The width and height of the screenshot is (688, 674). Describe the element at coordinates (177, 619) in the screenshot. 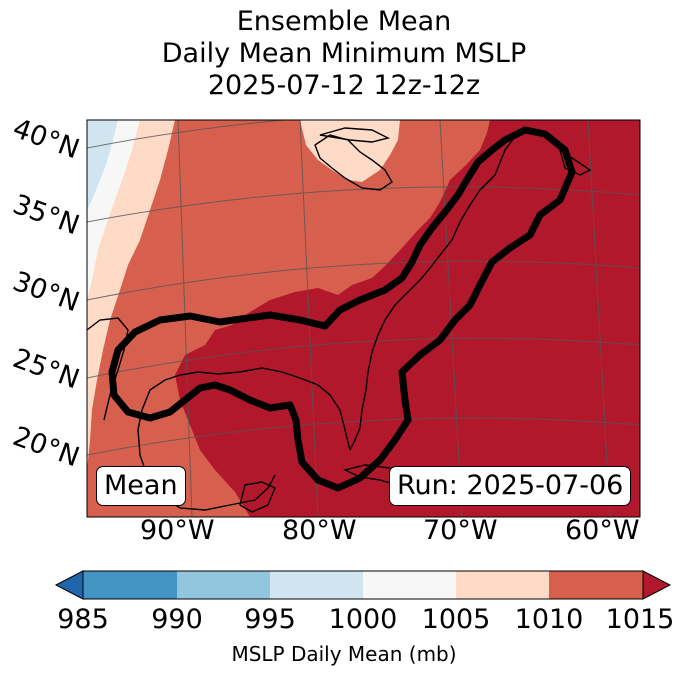

I see `colorbar-tick-990: 990` at that location.